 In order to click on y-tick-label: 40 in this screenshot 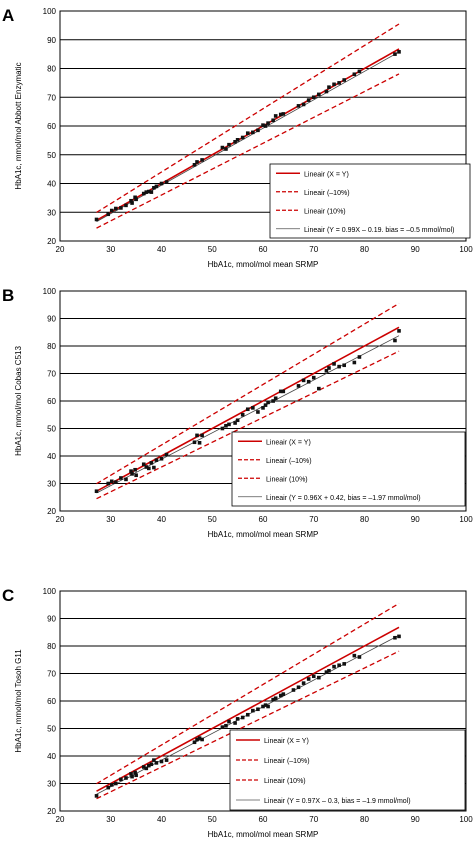, I will do `click(51, 184)`.